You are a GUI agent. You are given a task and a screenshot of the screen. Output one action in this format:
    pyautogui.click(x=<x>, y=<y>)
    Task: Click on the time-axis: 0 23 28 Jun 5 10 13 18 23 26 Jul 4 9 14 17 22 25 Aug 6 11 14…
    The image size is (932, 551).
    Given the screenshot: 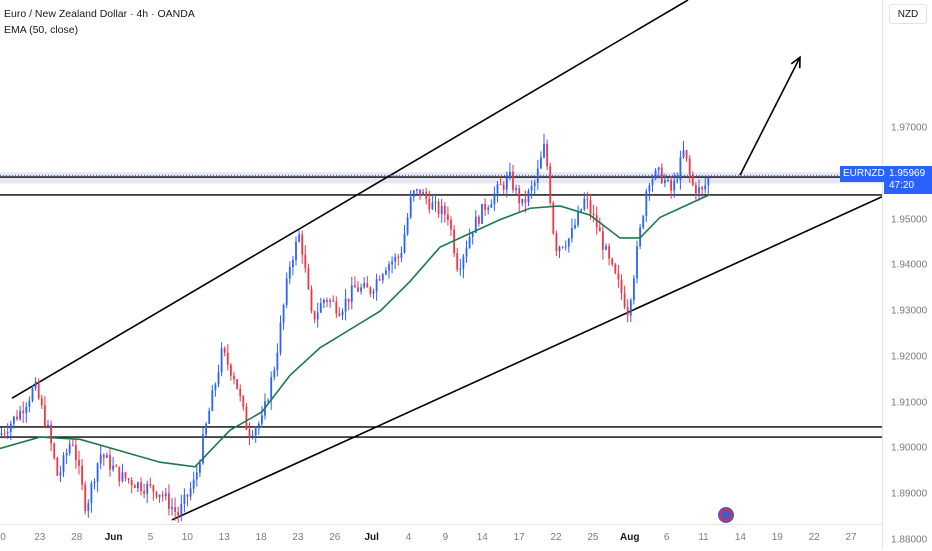 What is the action you would take?
    pyautogui.click(x=441, y=537)
    